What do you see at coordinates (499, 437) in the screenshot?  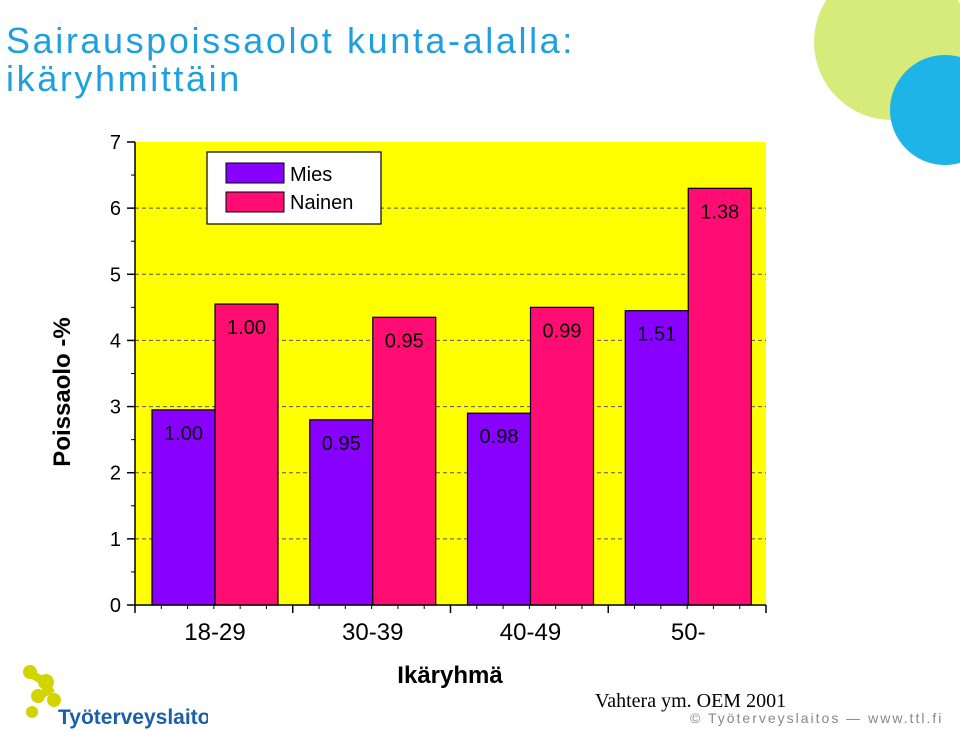 I see `data-label: 0.98` at bounding box center [499, 437].